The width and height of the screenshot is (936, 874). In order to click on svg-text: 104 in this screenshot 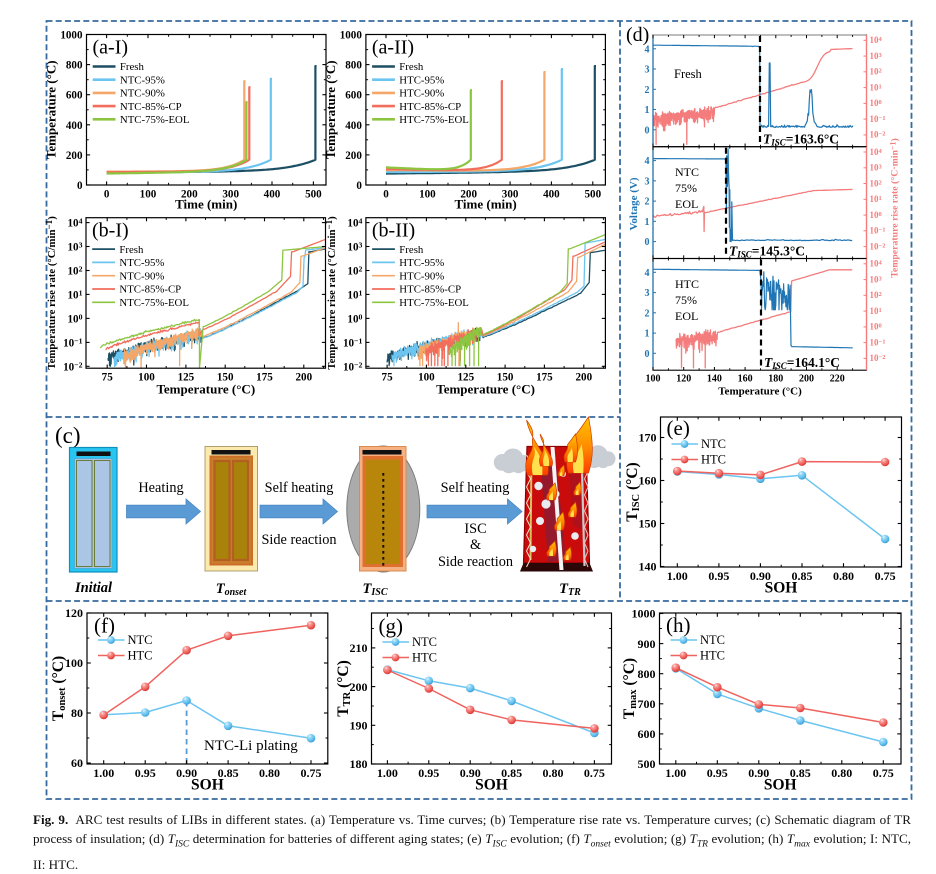, I will do `click(876, 264)`.